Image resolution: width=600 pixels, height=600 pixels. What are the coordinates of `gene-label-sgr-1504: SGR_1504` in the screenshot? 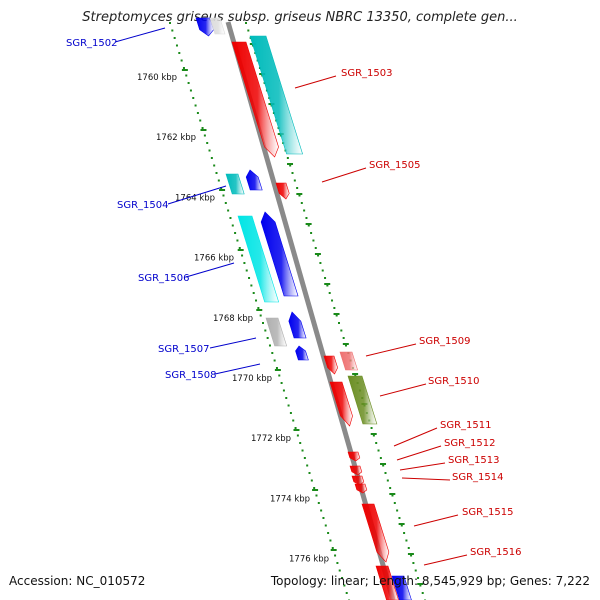 It's located at (143, 205).